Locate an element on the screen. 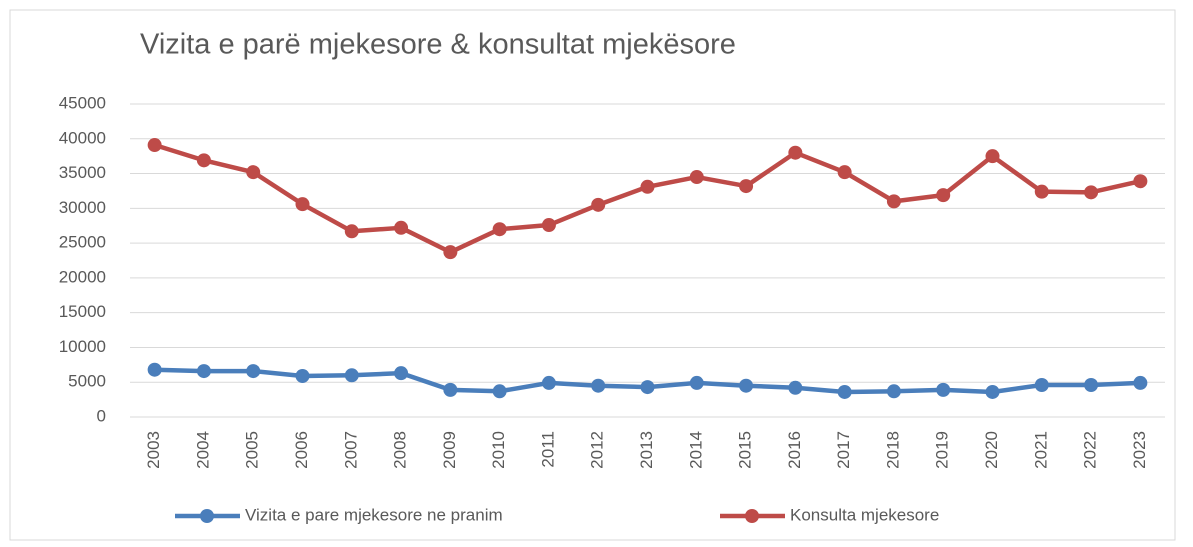 This screenshot has height=547, width=1193. x-tick-label: 2004 is located at coordinates (202, 450).